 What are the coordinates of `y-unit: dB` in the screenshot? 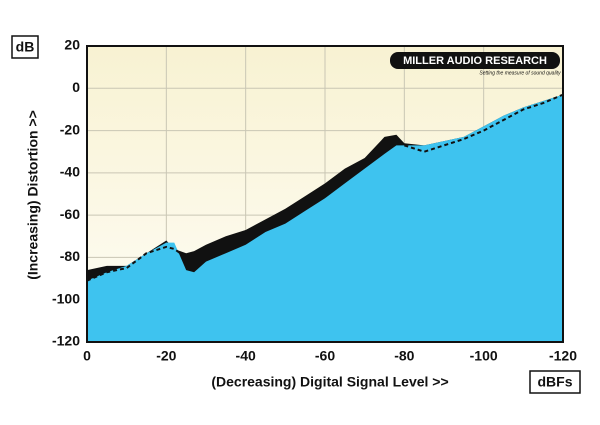 It's located at (25, 47).